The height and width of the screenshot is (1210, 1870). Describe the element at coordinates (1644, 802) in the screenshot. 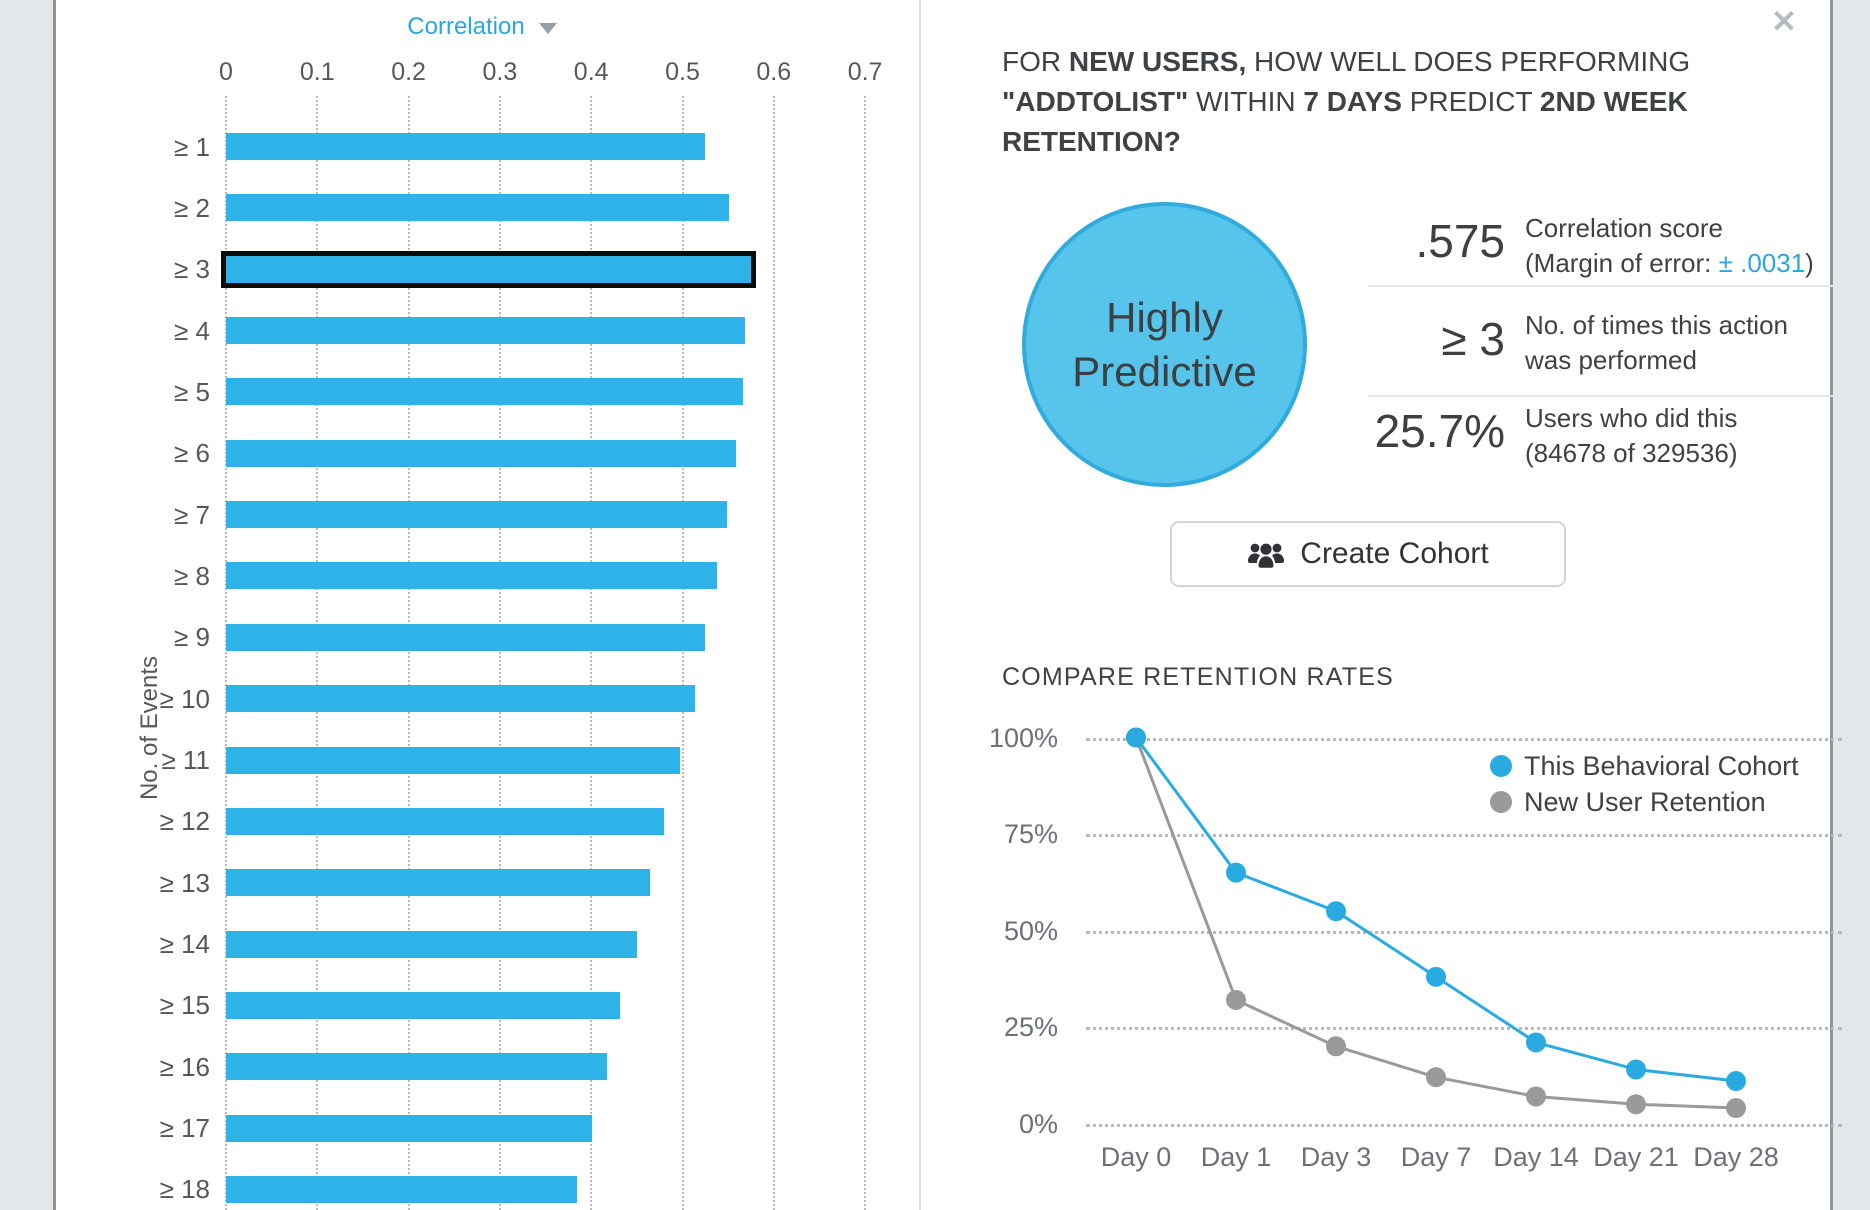

I see `legend-item-new-user-retention: New User Retention` at that location.